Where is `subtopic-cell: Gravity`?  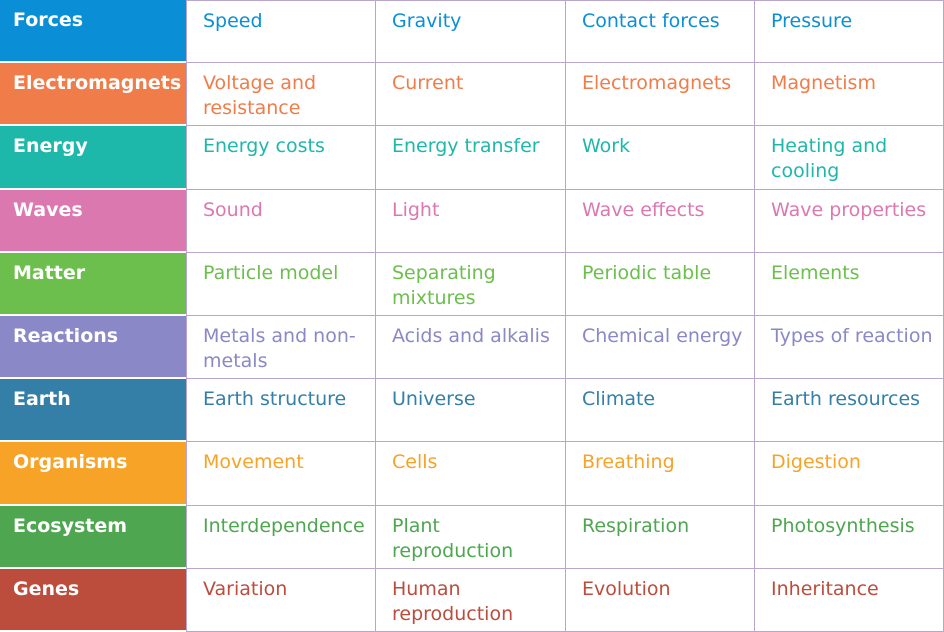 subtopic-cell: Gravity is located at coordinates (470, 32).